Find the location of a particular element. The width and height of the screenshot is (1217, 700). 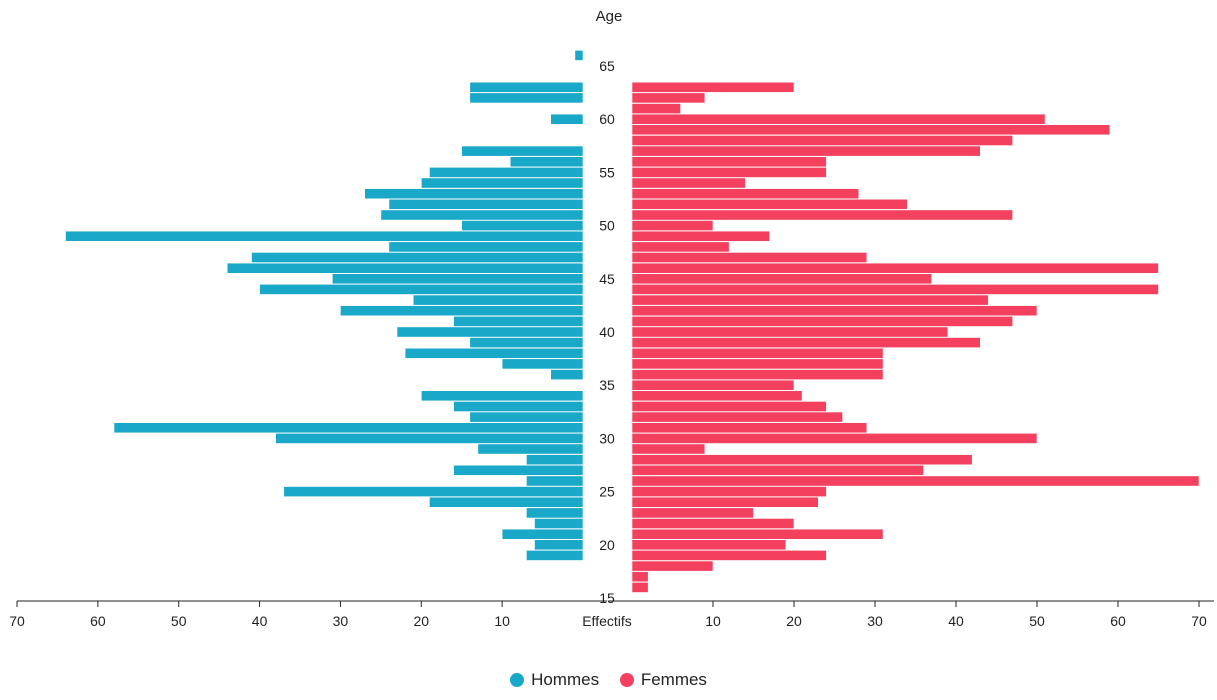

y-tick-label-40: 40 is located at coordinates (607, 332).